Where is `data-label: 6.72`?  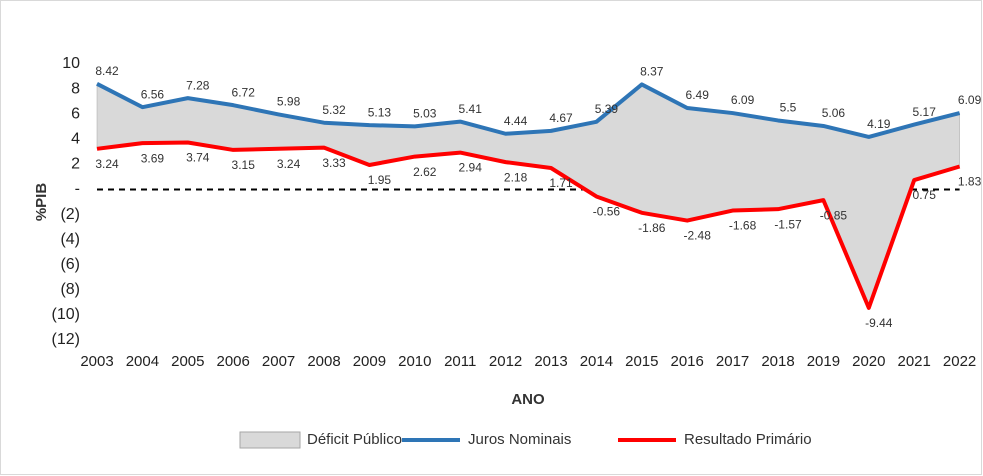
data-label: 6.72 is located at coordinates (244, 92).